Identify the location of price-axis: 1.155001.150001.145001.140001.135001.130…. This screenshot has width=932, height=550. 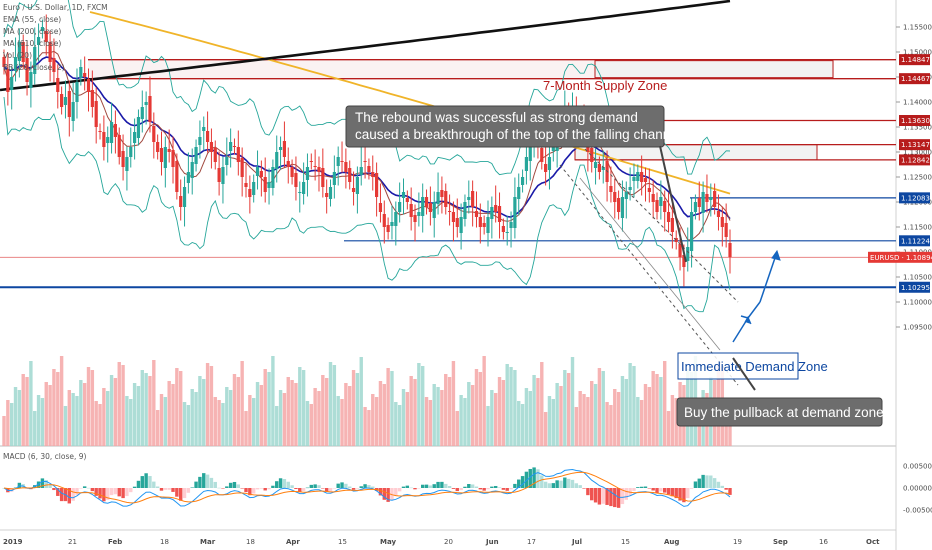
(900, 178).